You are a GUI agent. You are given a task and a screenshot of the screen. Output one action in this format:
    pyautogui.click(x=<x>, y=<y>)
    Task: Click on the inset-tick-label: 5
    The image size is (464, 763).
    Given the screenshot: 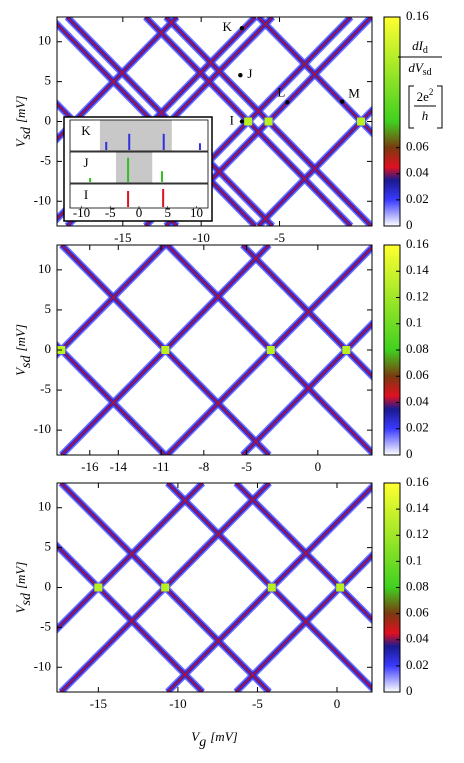 What is the action you would take?
    pyautogui.click(x=168, y=212)
    